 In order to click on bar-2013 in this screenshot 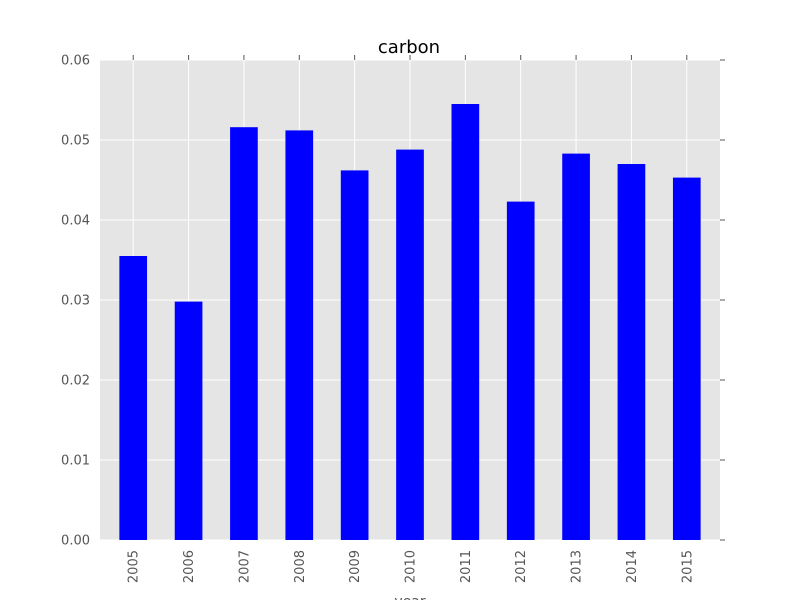, I will do `click(576, 346)`.